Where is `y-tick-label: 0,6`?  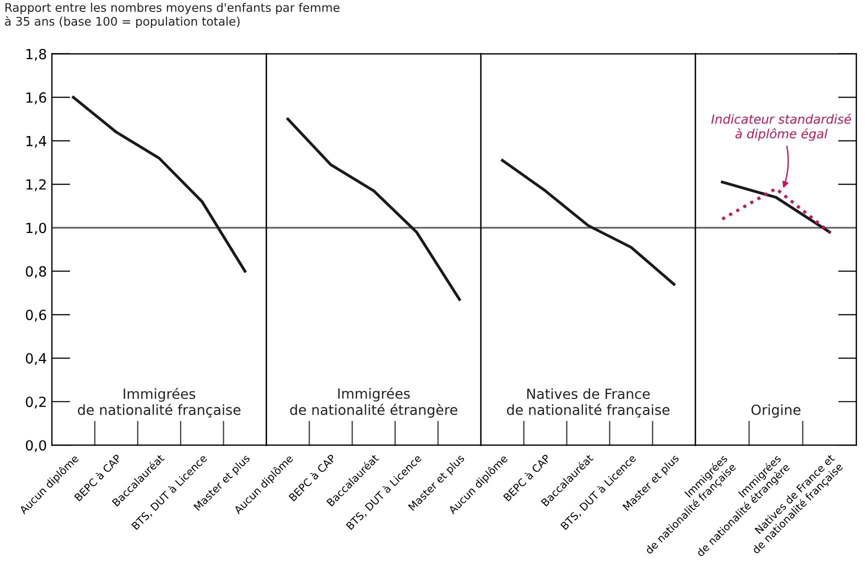
y-tick-label: 0,6 is located at coordinates (36, 316).